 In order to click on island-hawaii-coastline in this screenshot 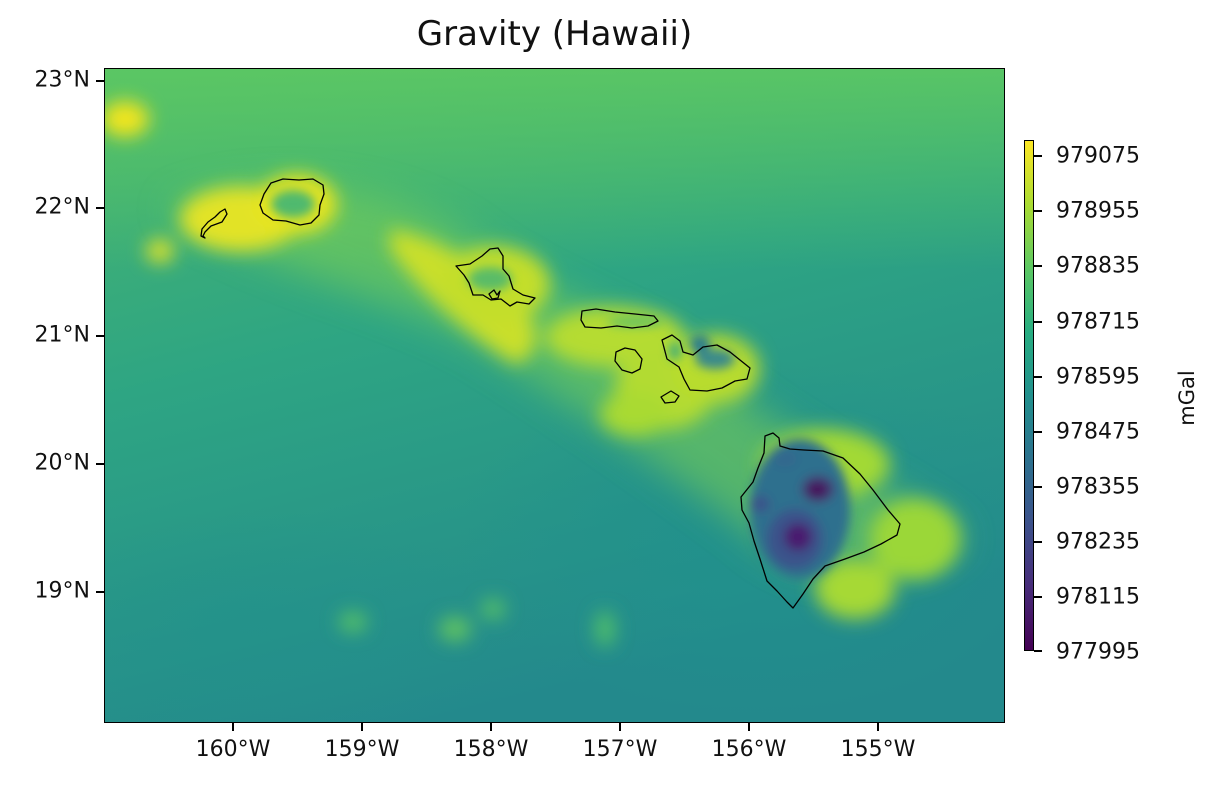, I will do `click(820, 520)`.